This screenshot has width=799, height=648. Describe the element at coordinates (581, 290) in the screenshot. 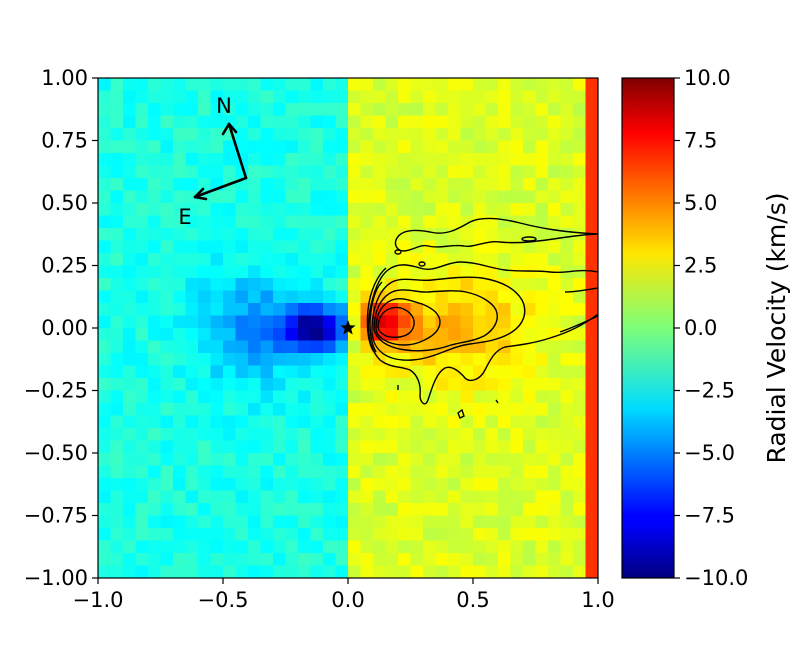

I see `contour-tail` at that location.